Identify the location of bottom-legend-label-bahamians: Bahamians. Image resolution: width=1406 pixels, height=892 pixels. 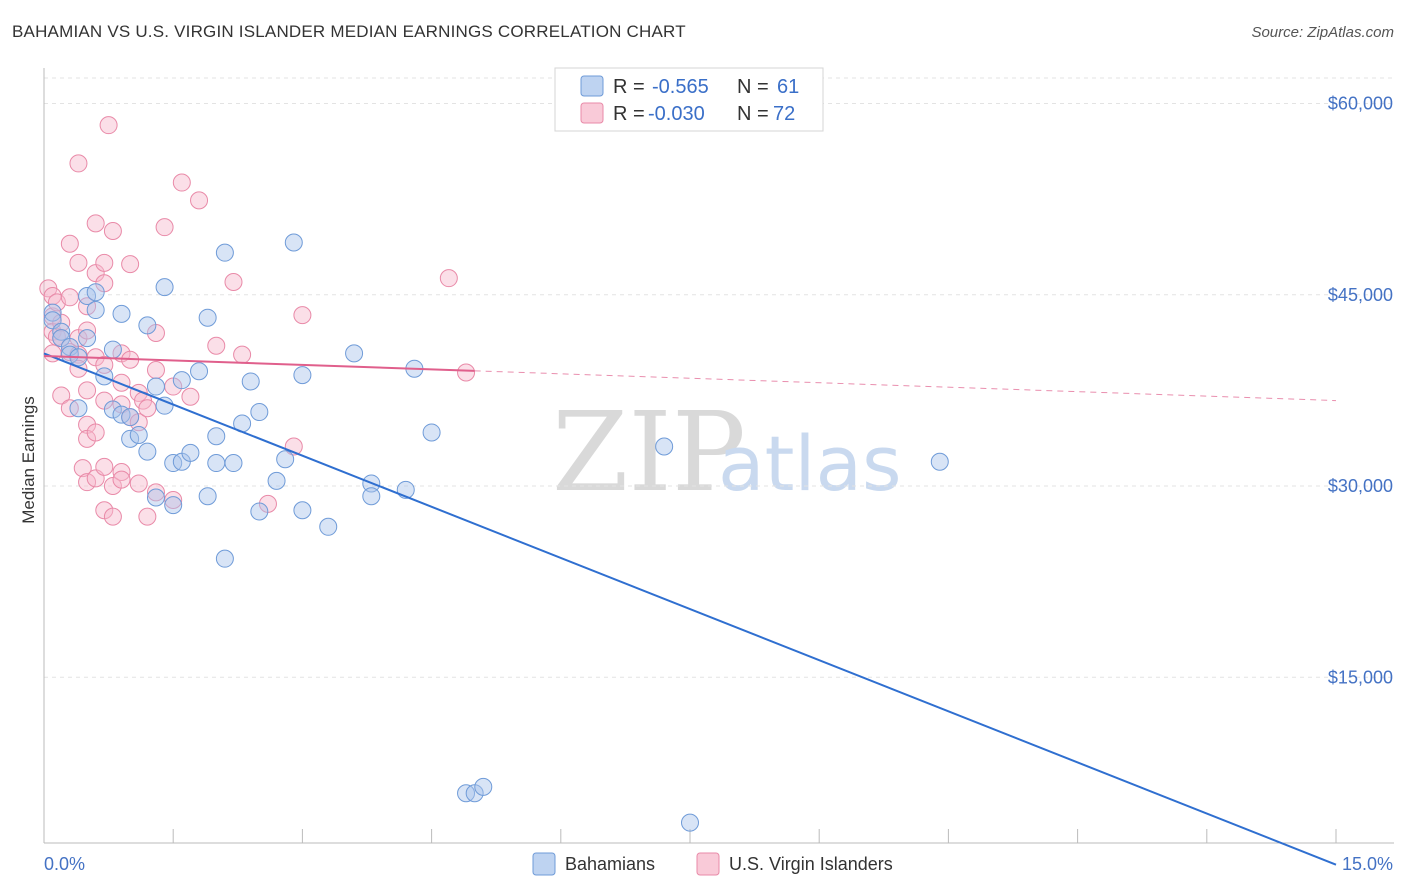
(610, 864).